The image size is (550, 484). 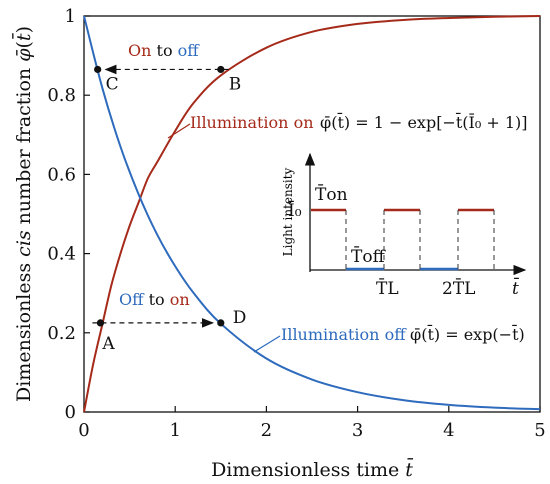 I want to click on inset-i0-label: Ī₀, so click(x=295, y=210).